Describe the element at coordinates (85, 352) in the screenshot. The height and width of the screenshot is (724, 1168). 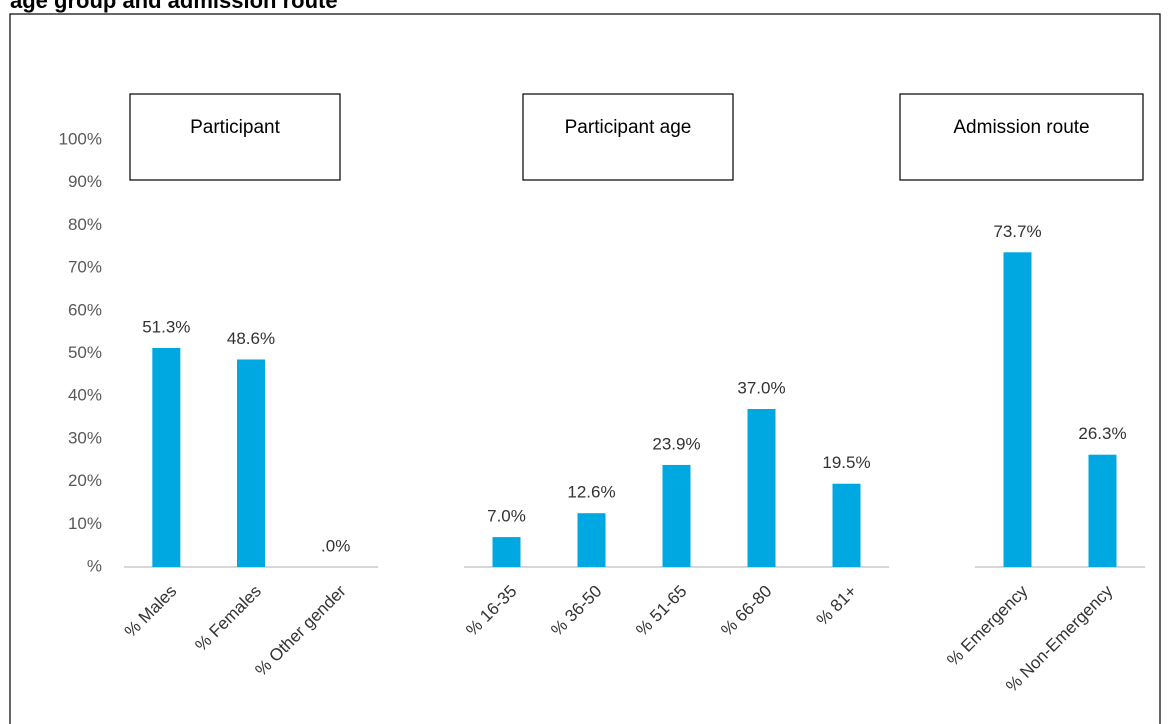
I see `y-tick-label: 50%` at that location.